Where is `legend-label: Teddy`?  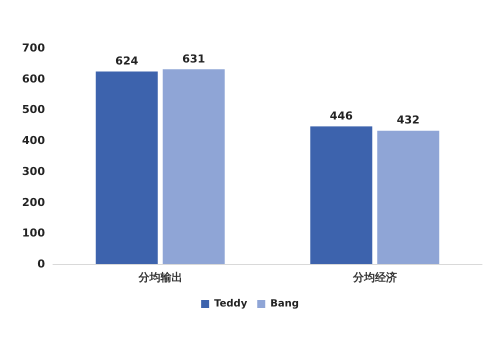
legend-label: Teddy is located at coordinates (231, 304).